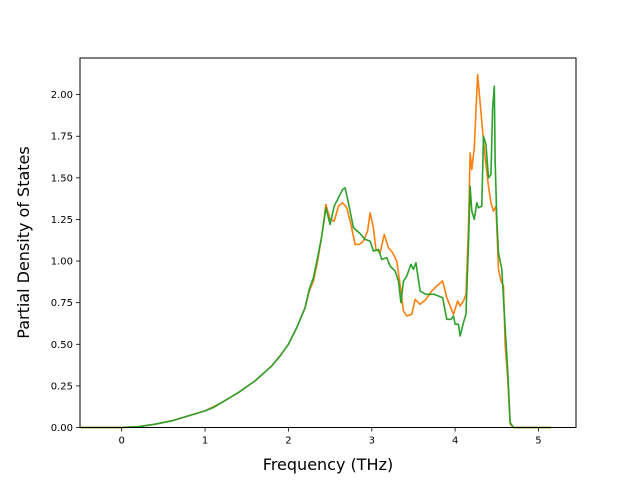  I want to click on x-axis-label: Frequency (THz), so click(328, 464).